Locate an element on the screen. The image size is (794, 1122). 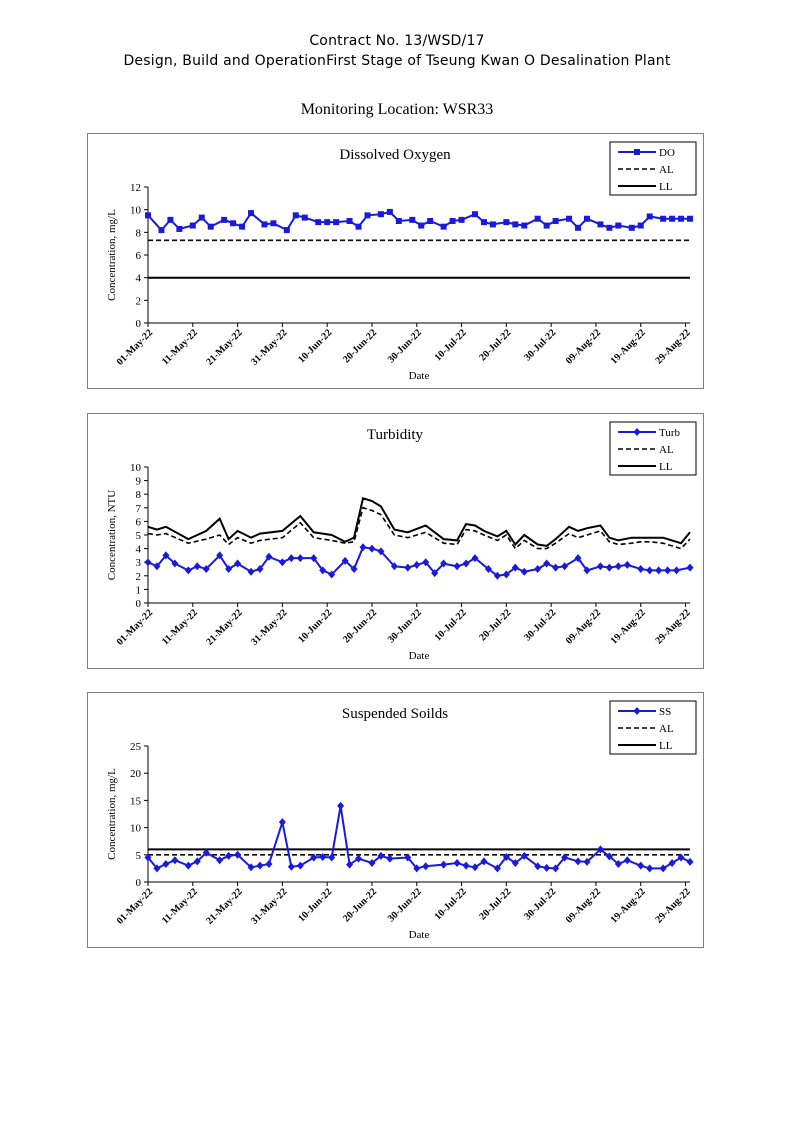
x-tick-label: 09-Aug-22 is located at coordinates (583, 626).